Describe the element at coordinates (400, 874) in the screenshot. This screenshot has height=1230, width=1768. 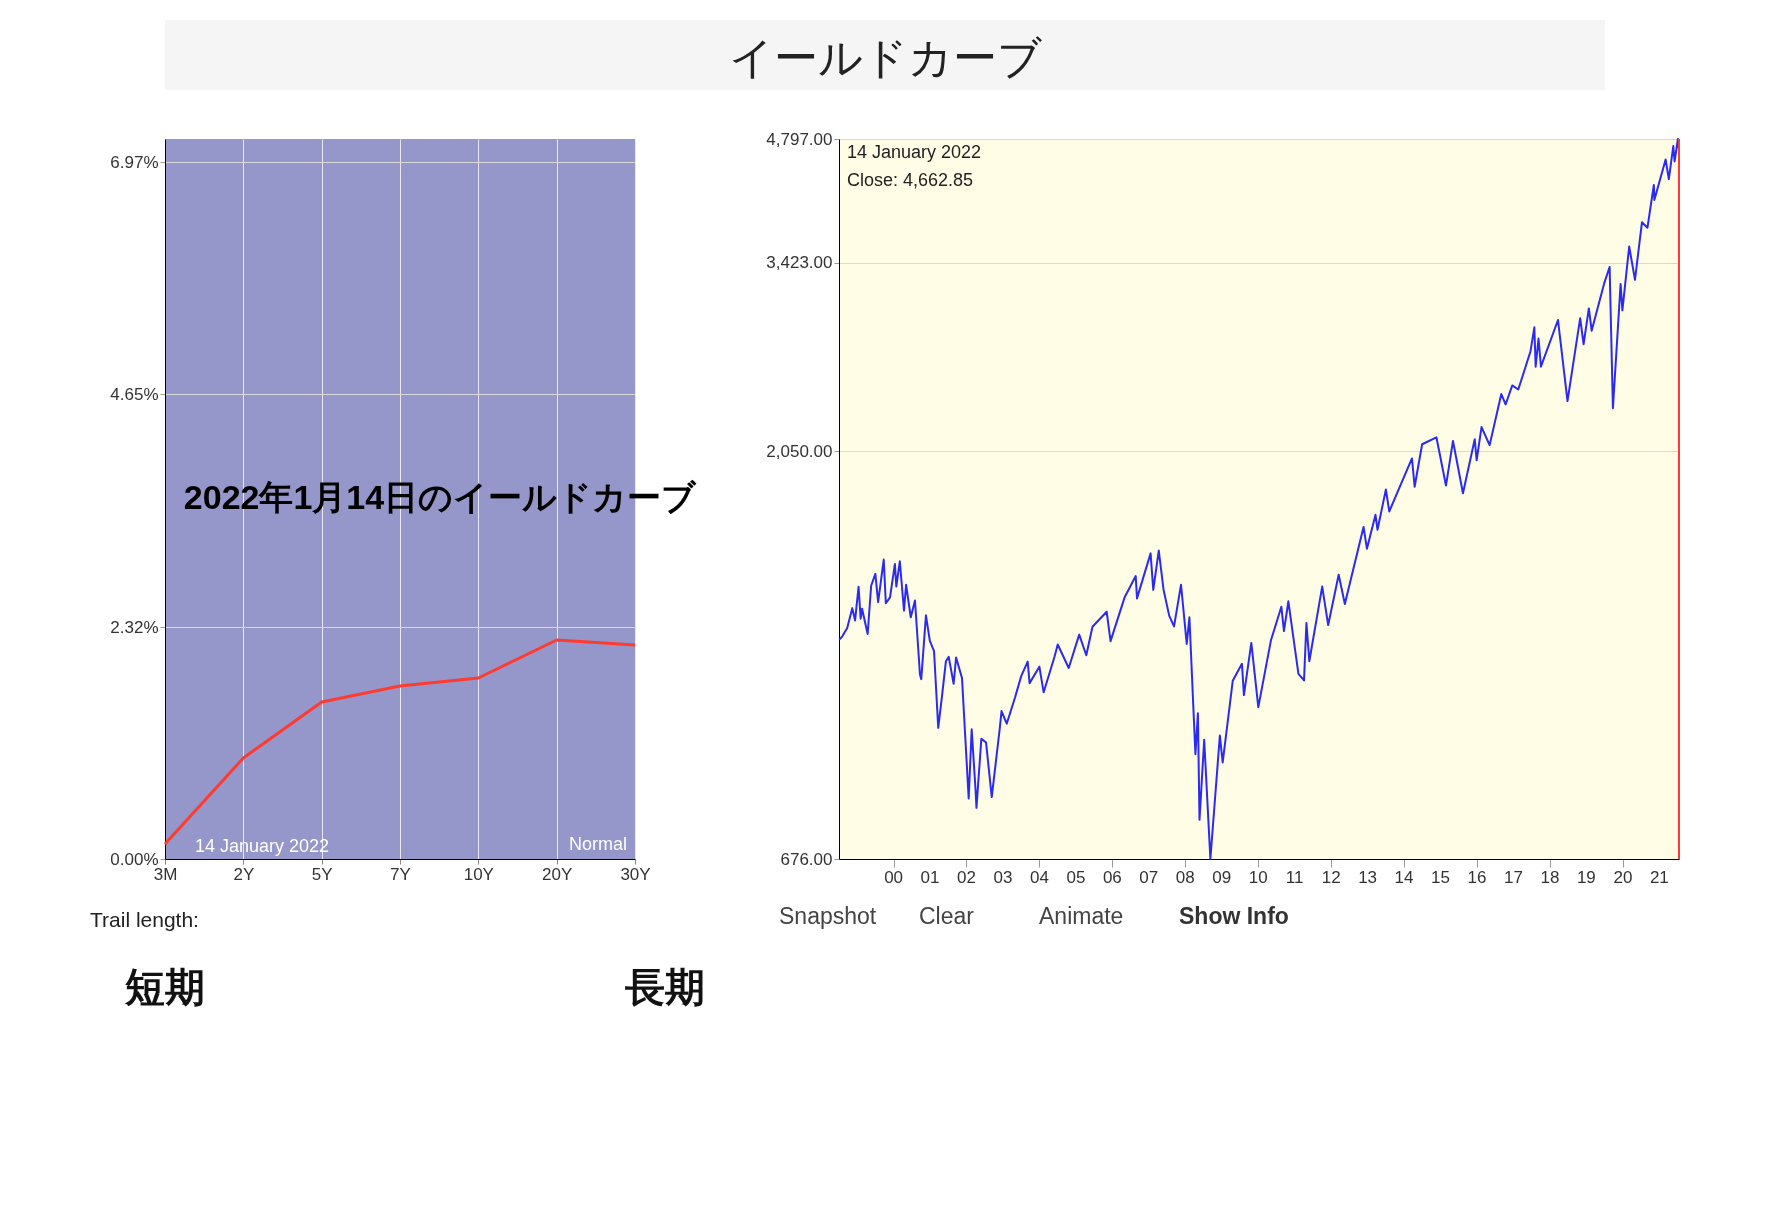
I see `x-tick-label: 7Y` at that location.